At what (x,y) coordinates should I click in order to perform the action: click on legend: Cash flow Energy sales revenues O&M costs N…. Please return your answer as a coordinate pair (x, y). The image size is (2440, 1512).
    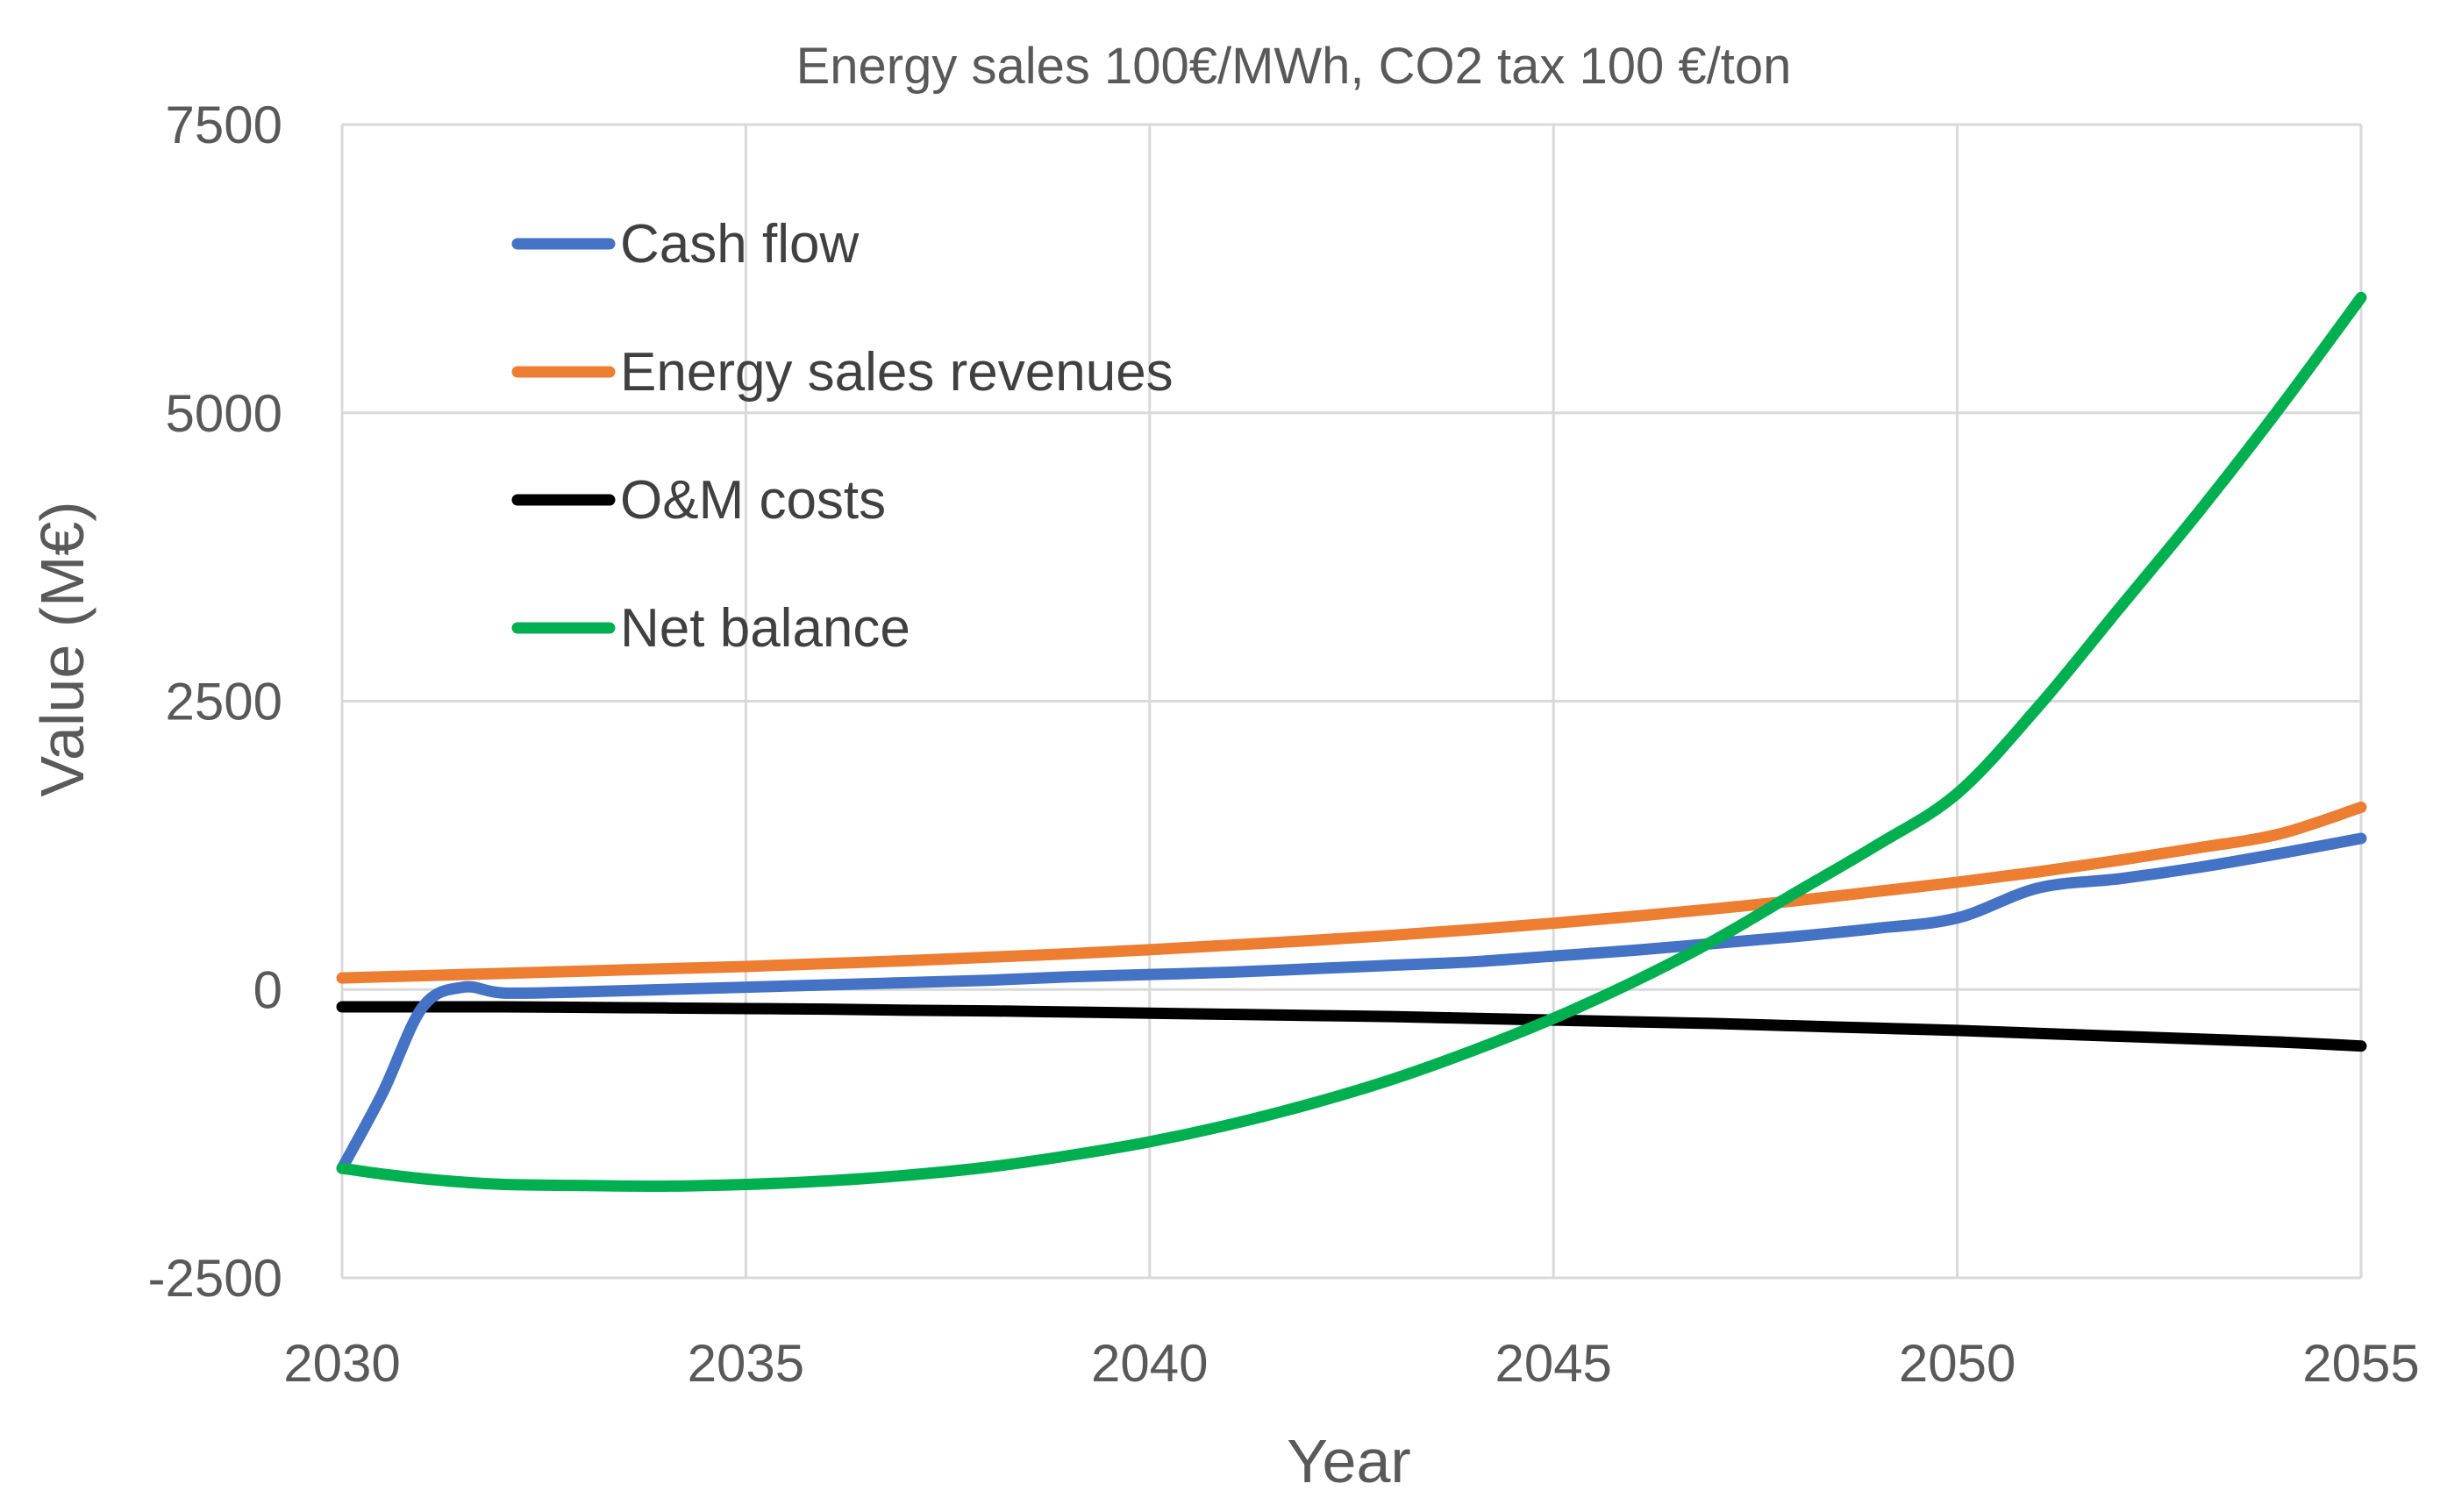
    Looking at the image, I should click on (842, 436).